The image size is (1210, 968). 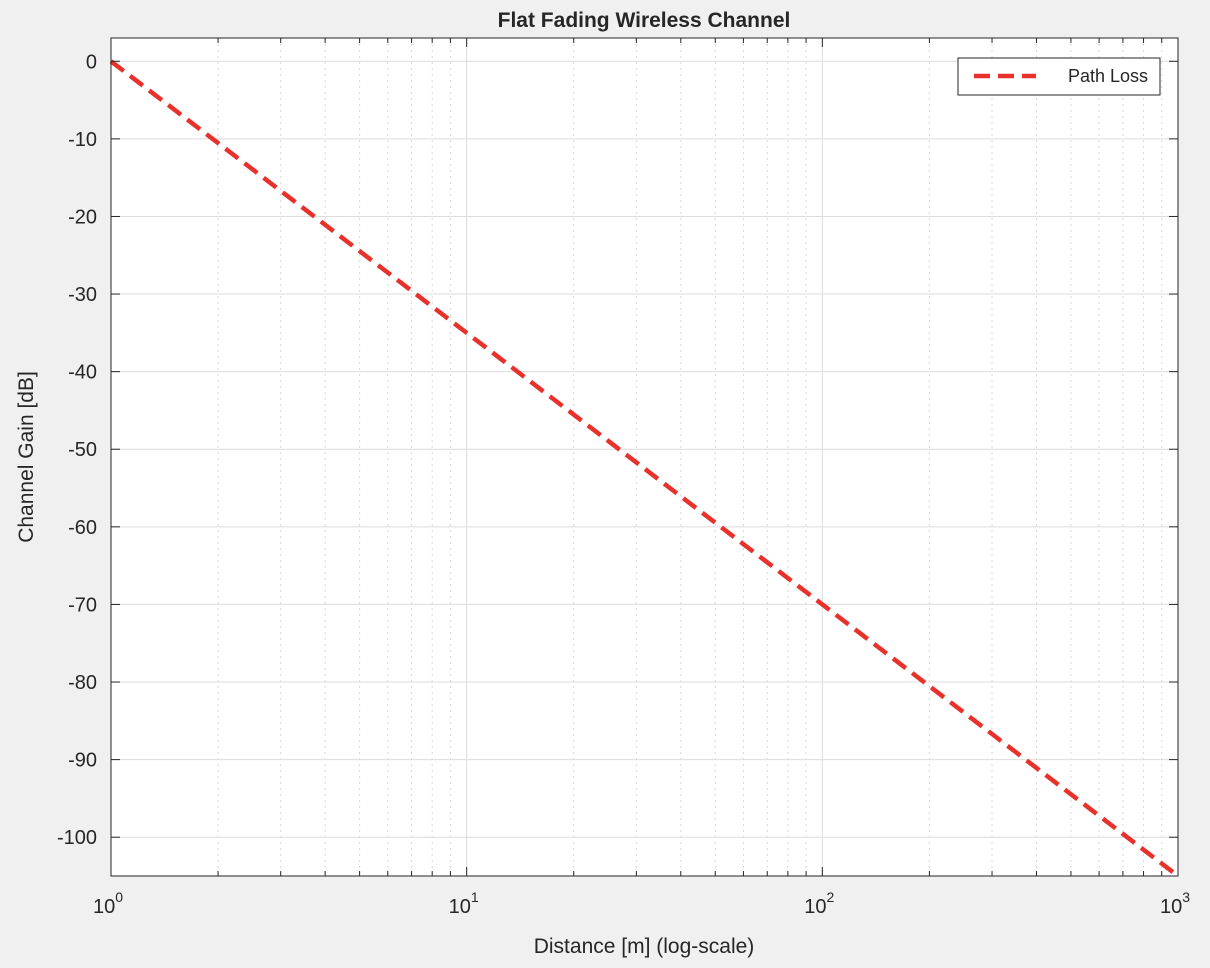 I want to click on x-tick-label: 10⁰, so click(x=108, y=903).